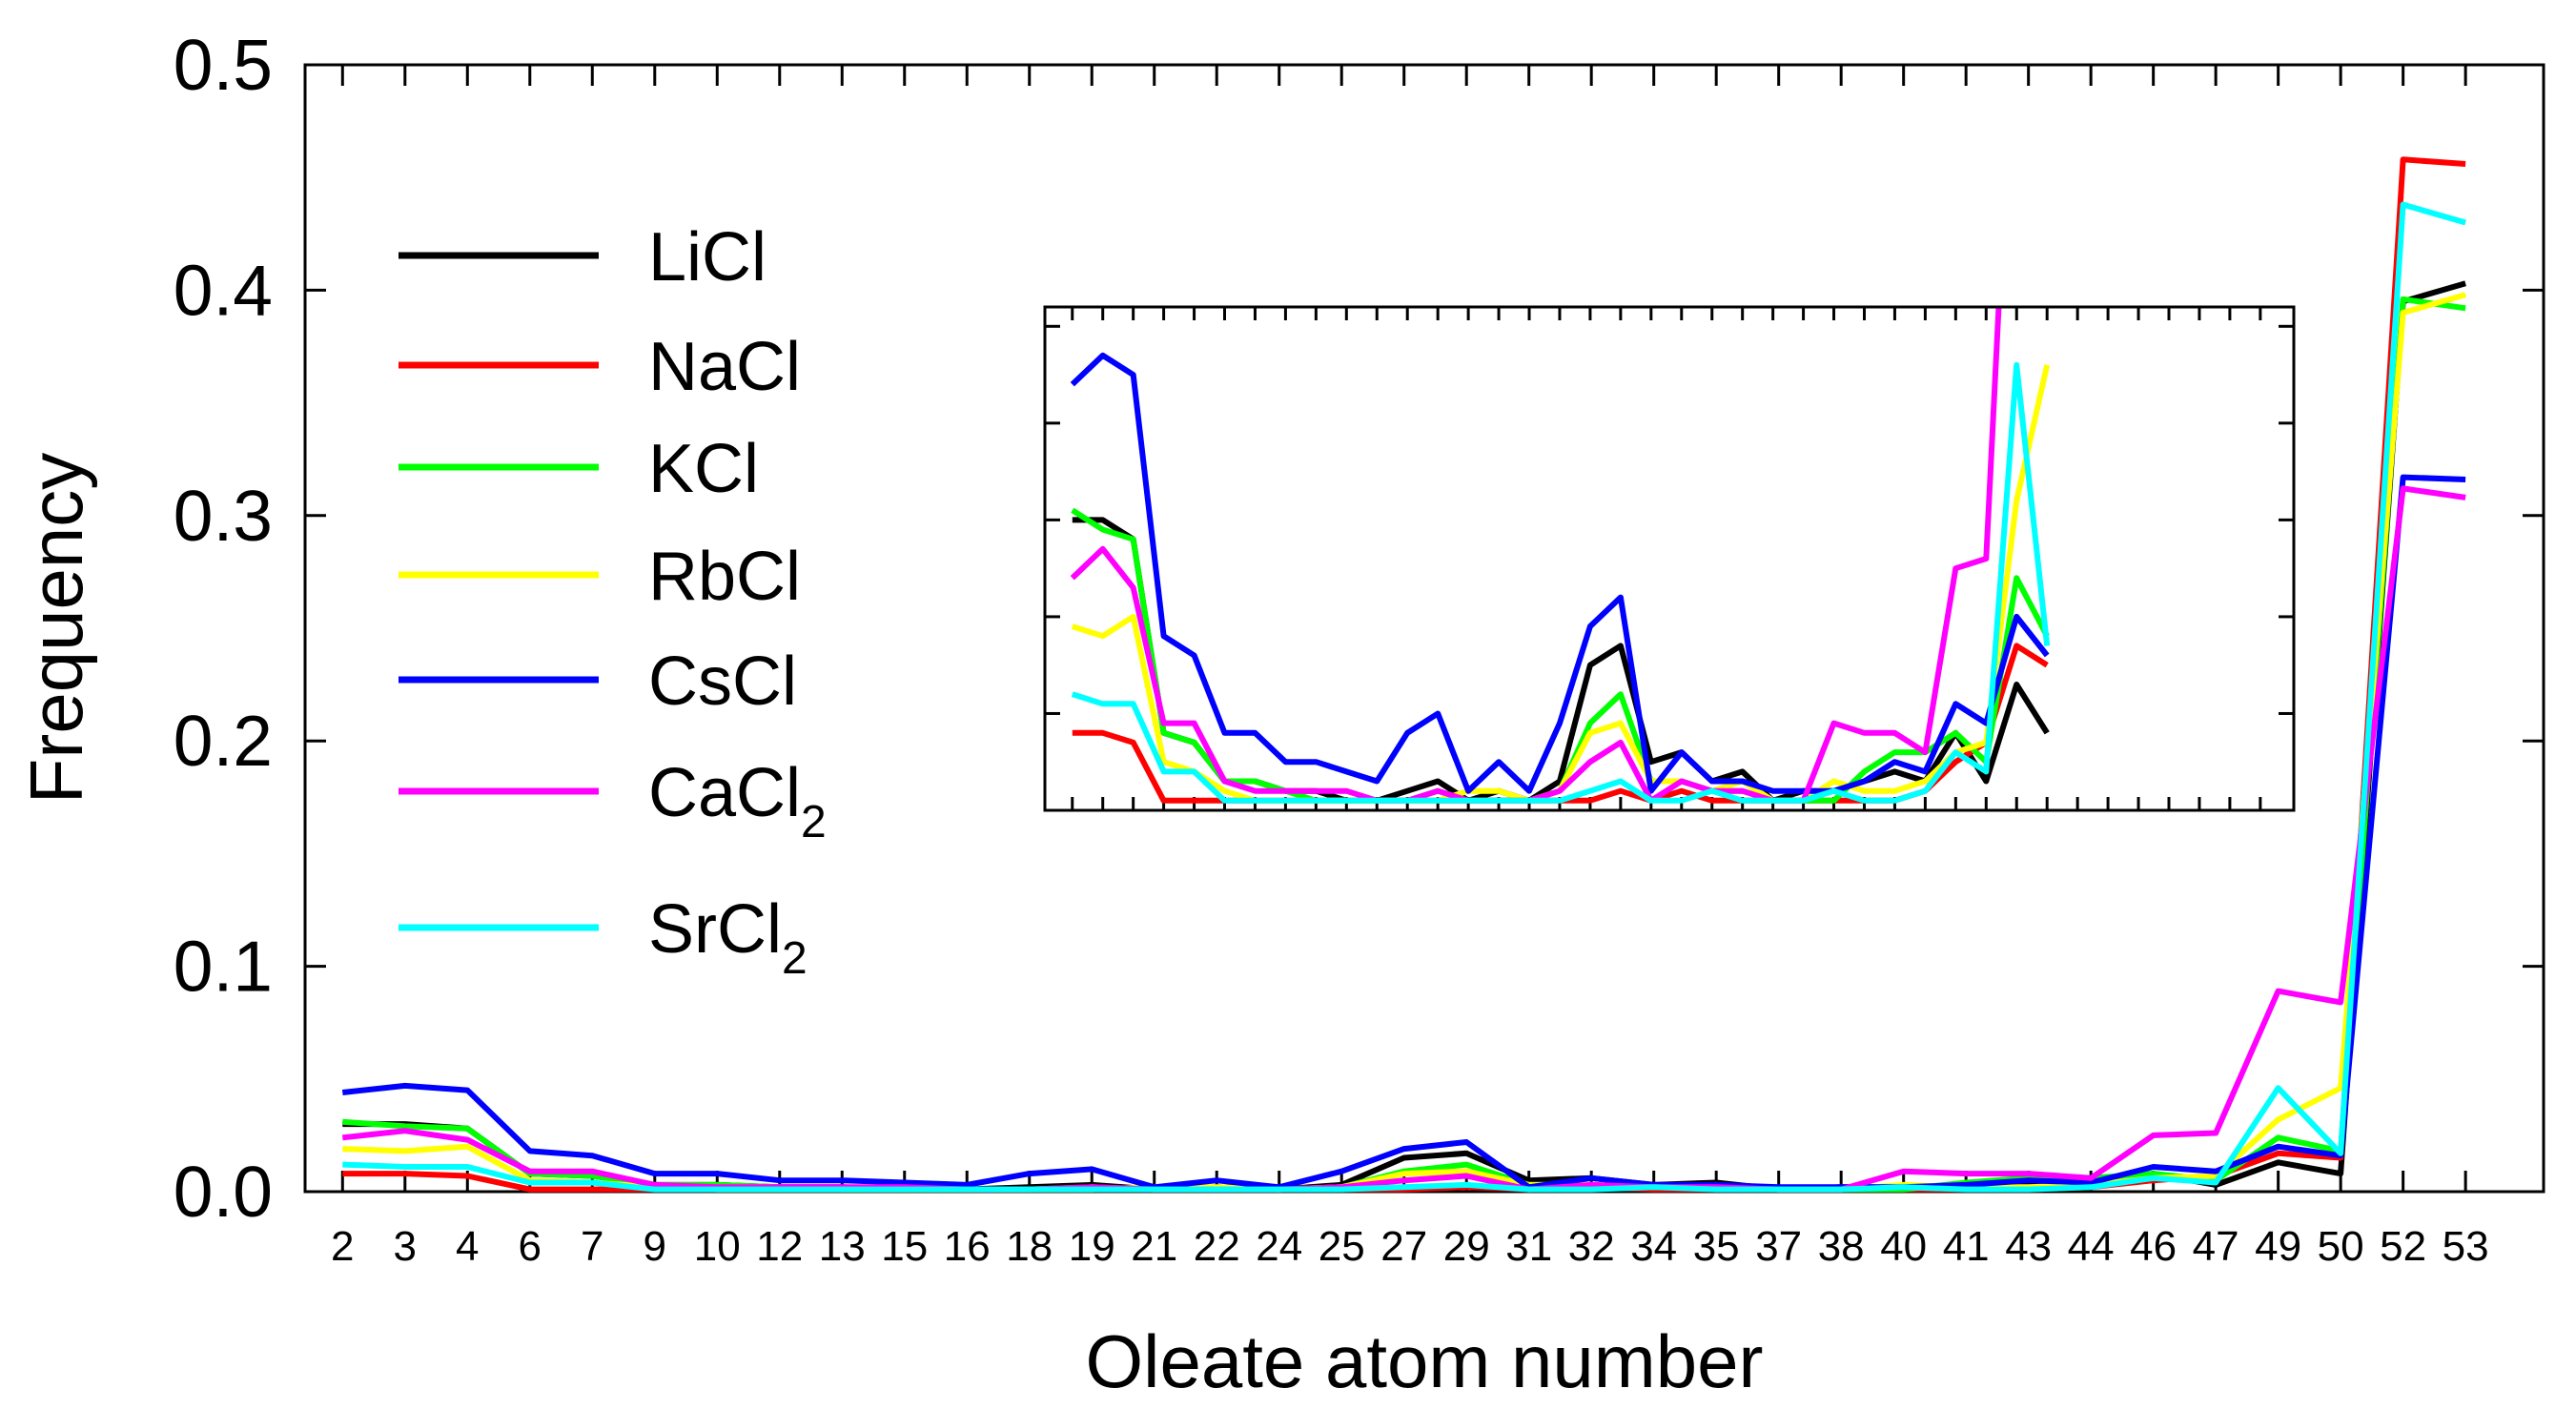  I want to click on x-tick-label: 34, so click(1653, 1246).